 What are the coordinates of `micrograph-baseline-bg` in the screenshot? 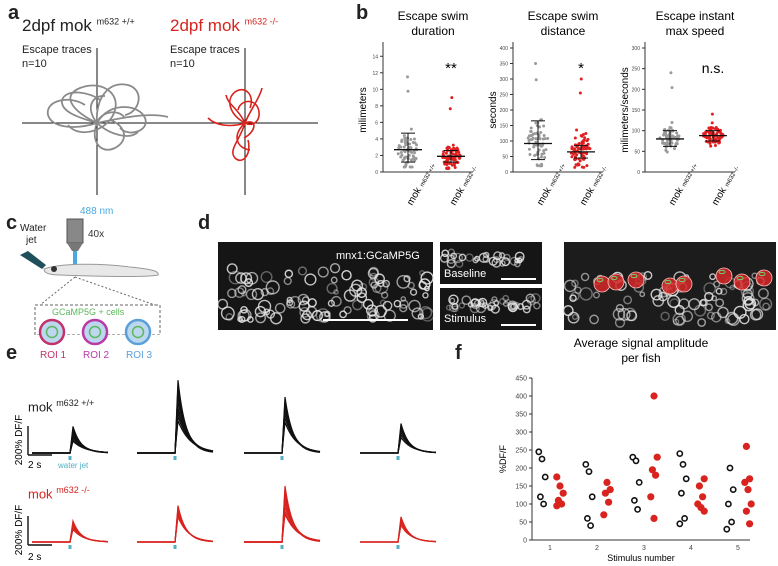 It's located at (491, 263).